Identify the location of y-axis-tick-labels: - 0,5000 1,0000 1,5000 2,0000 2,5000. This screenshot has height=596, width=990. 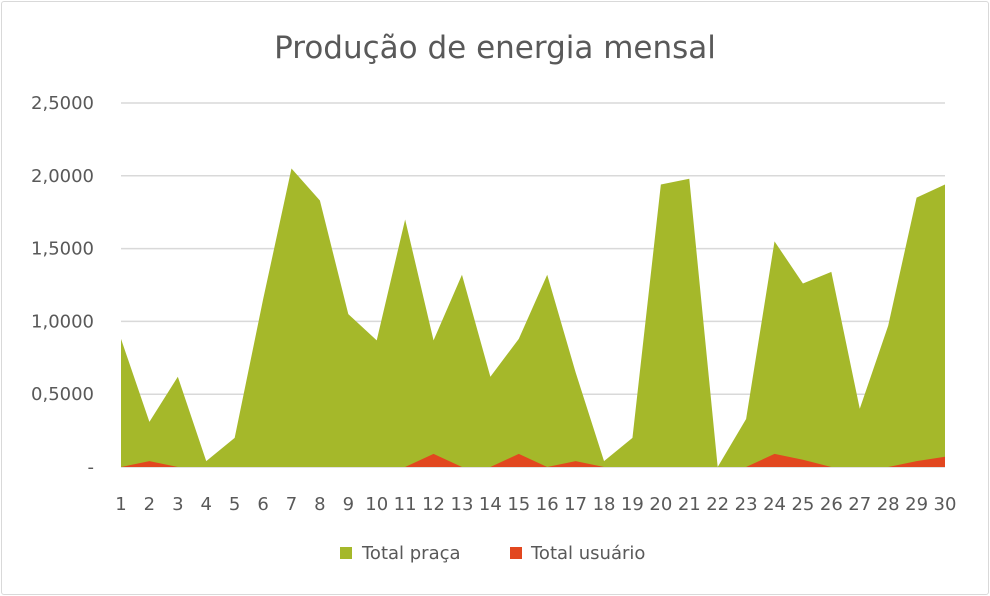
(62, 285).